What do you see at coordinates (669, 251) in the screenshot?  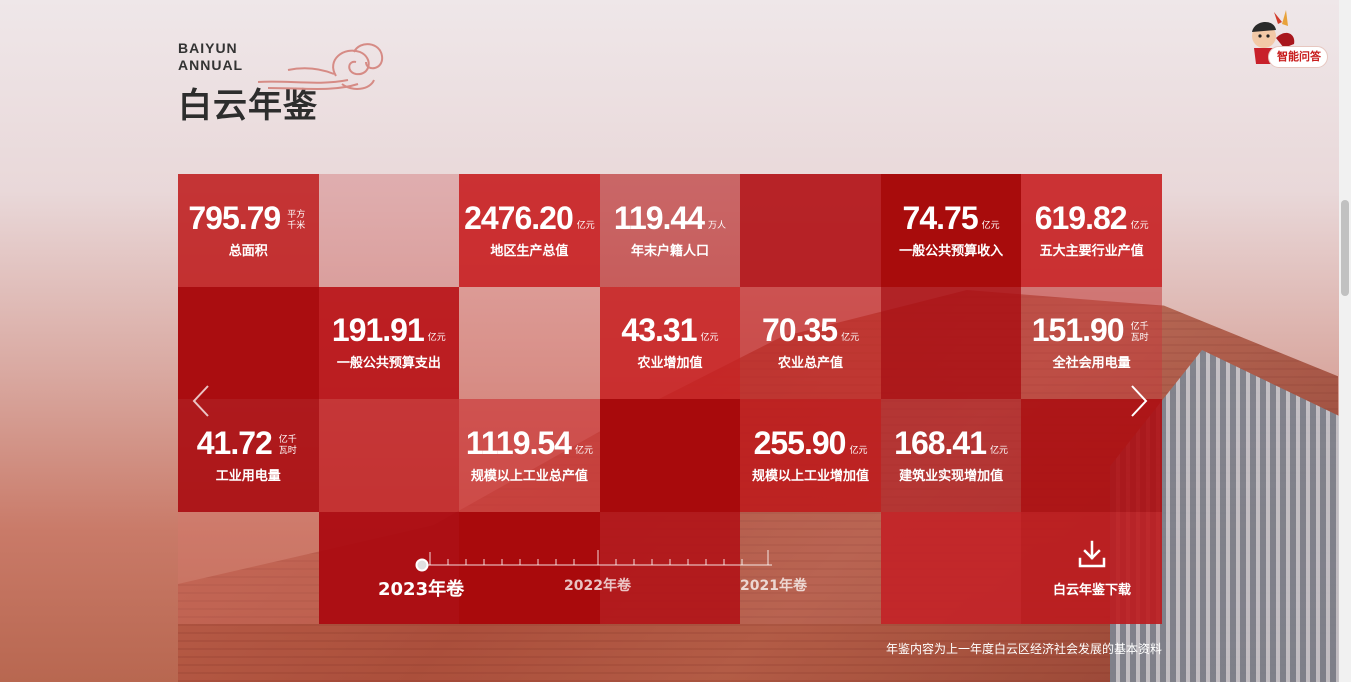 I see `stat-label: 年末户籍人口` at bounding box center [669, 251].